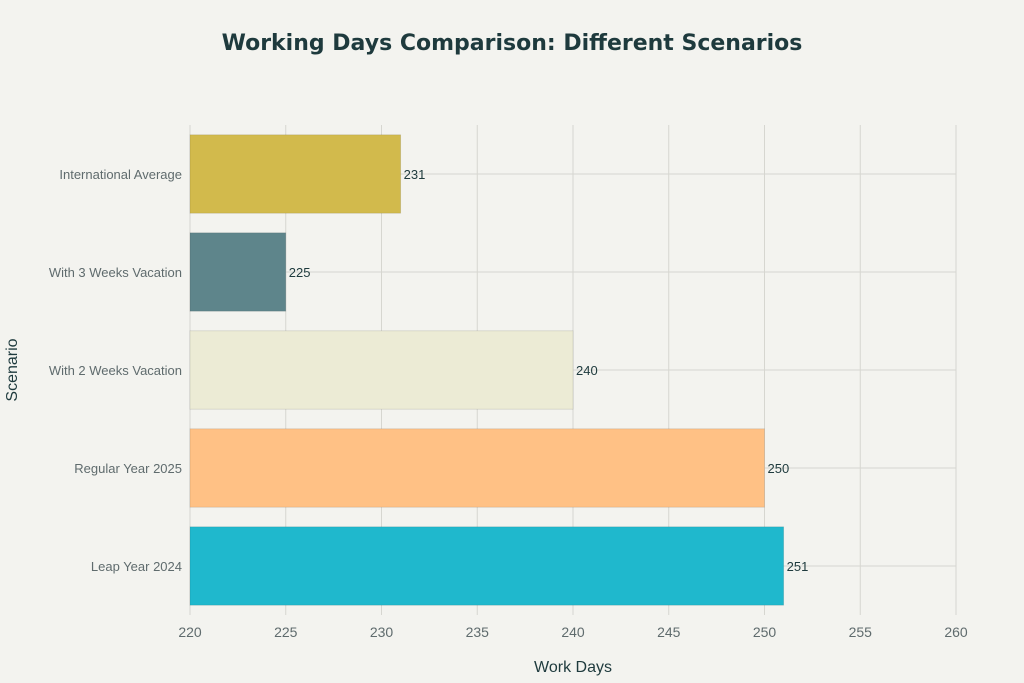  Describe the element at coordinates (382, 632) in the screenshot. I see `x-tick-label: 230` at that location.